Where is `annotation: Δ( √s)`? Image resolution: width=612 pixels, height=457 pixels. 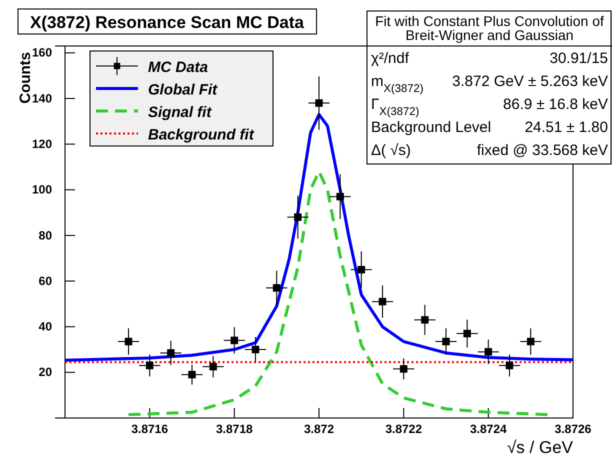 annotation: Δ( √s) is located at coordinates (391, 150).